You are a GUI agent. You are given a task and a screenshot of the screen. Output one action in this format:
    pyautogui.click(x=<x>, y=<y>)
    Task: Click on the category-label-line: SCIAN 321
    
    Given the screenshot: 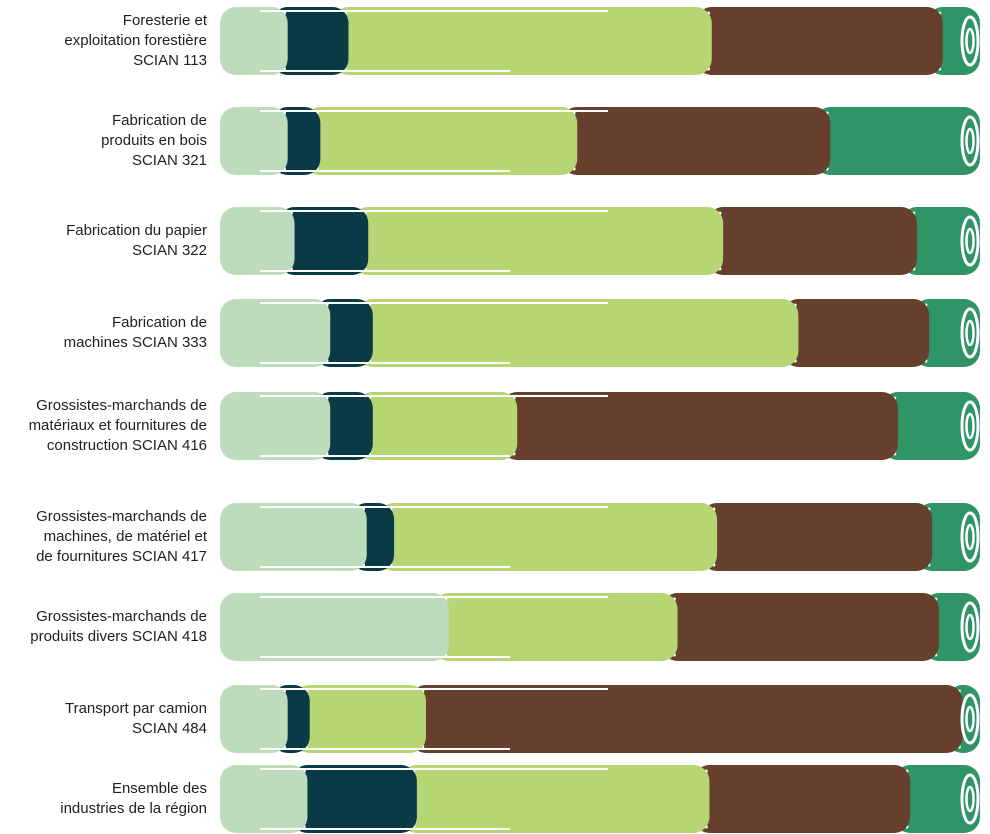 What is the action you would take?
    pyautogui.click(x=169, y=160)
    